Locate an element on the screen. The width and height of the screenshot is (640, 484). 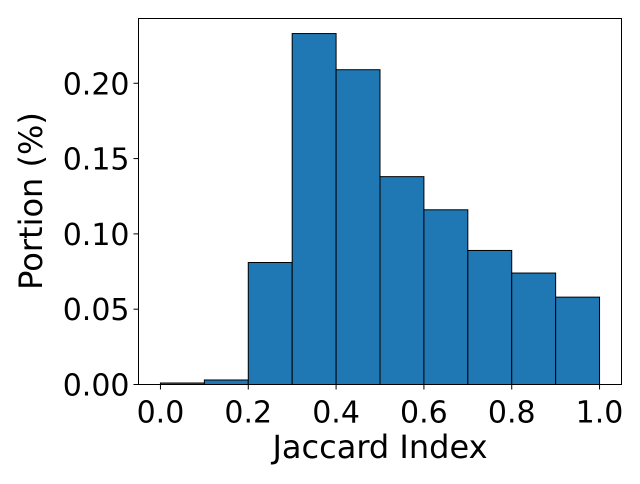
y-tick-label: 0.05 is located at coordinates (96, 310).